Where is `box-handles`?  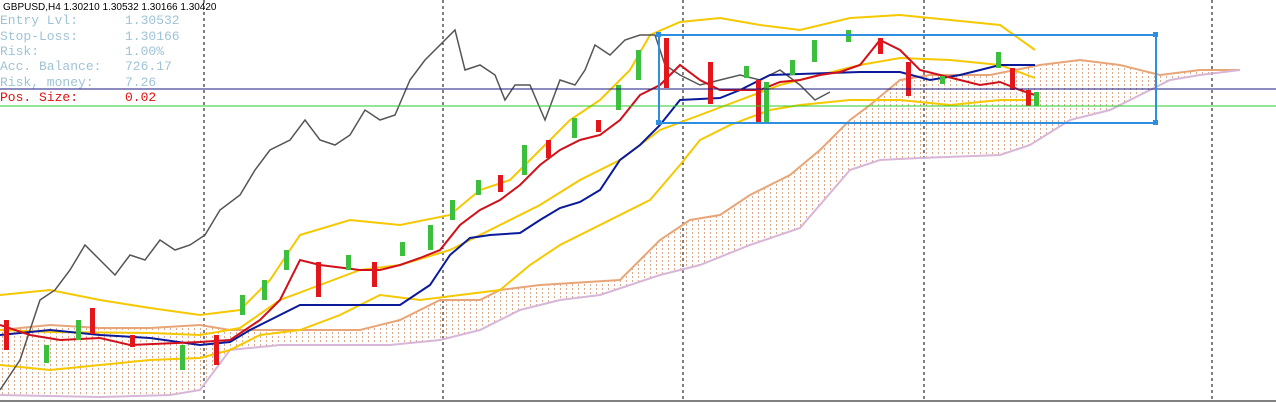 box-handles is located at coordinates (907, 78).